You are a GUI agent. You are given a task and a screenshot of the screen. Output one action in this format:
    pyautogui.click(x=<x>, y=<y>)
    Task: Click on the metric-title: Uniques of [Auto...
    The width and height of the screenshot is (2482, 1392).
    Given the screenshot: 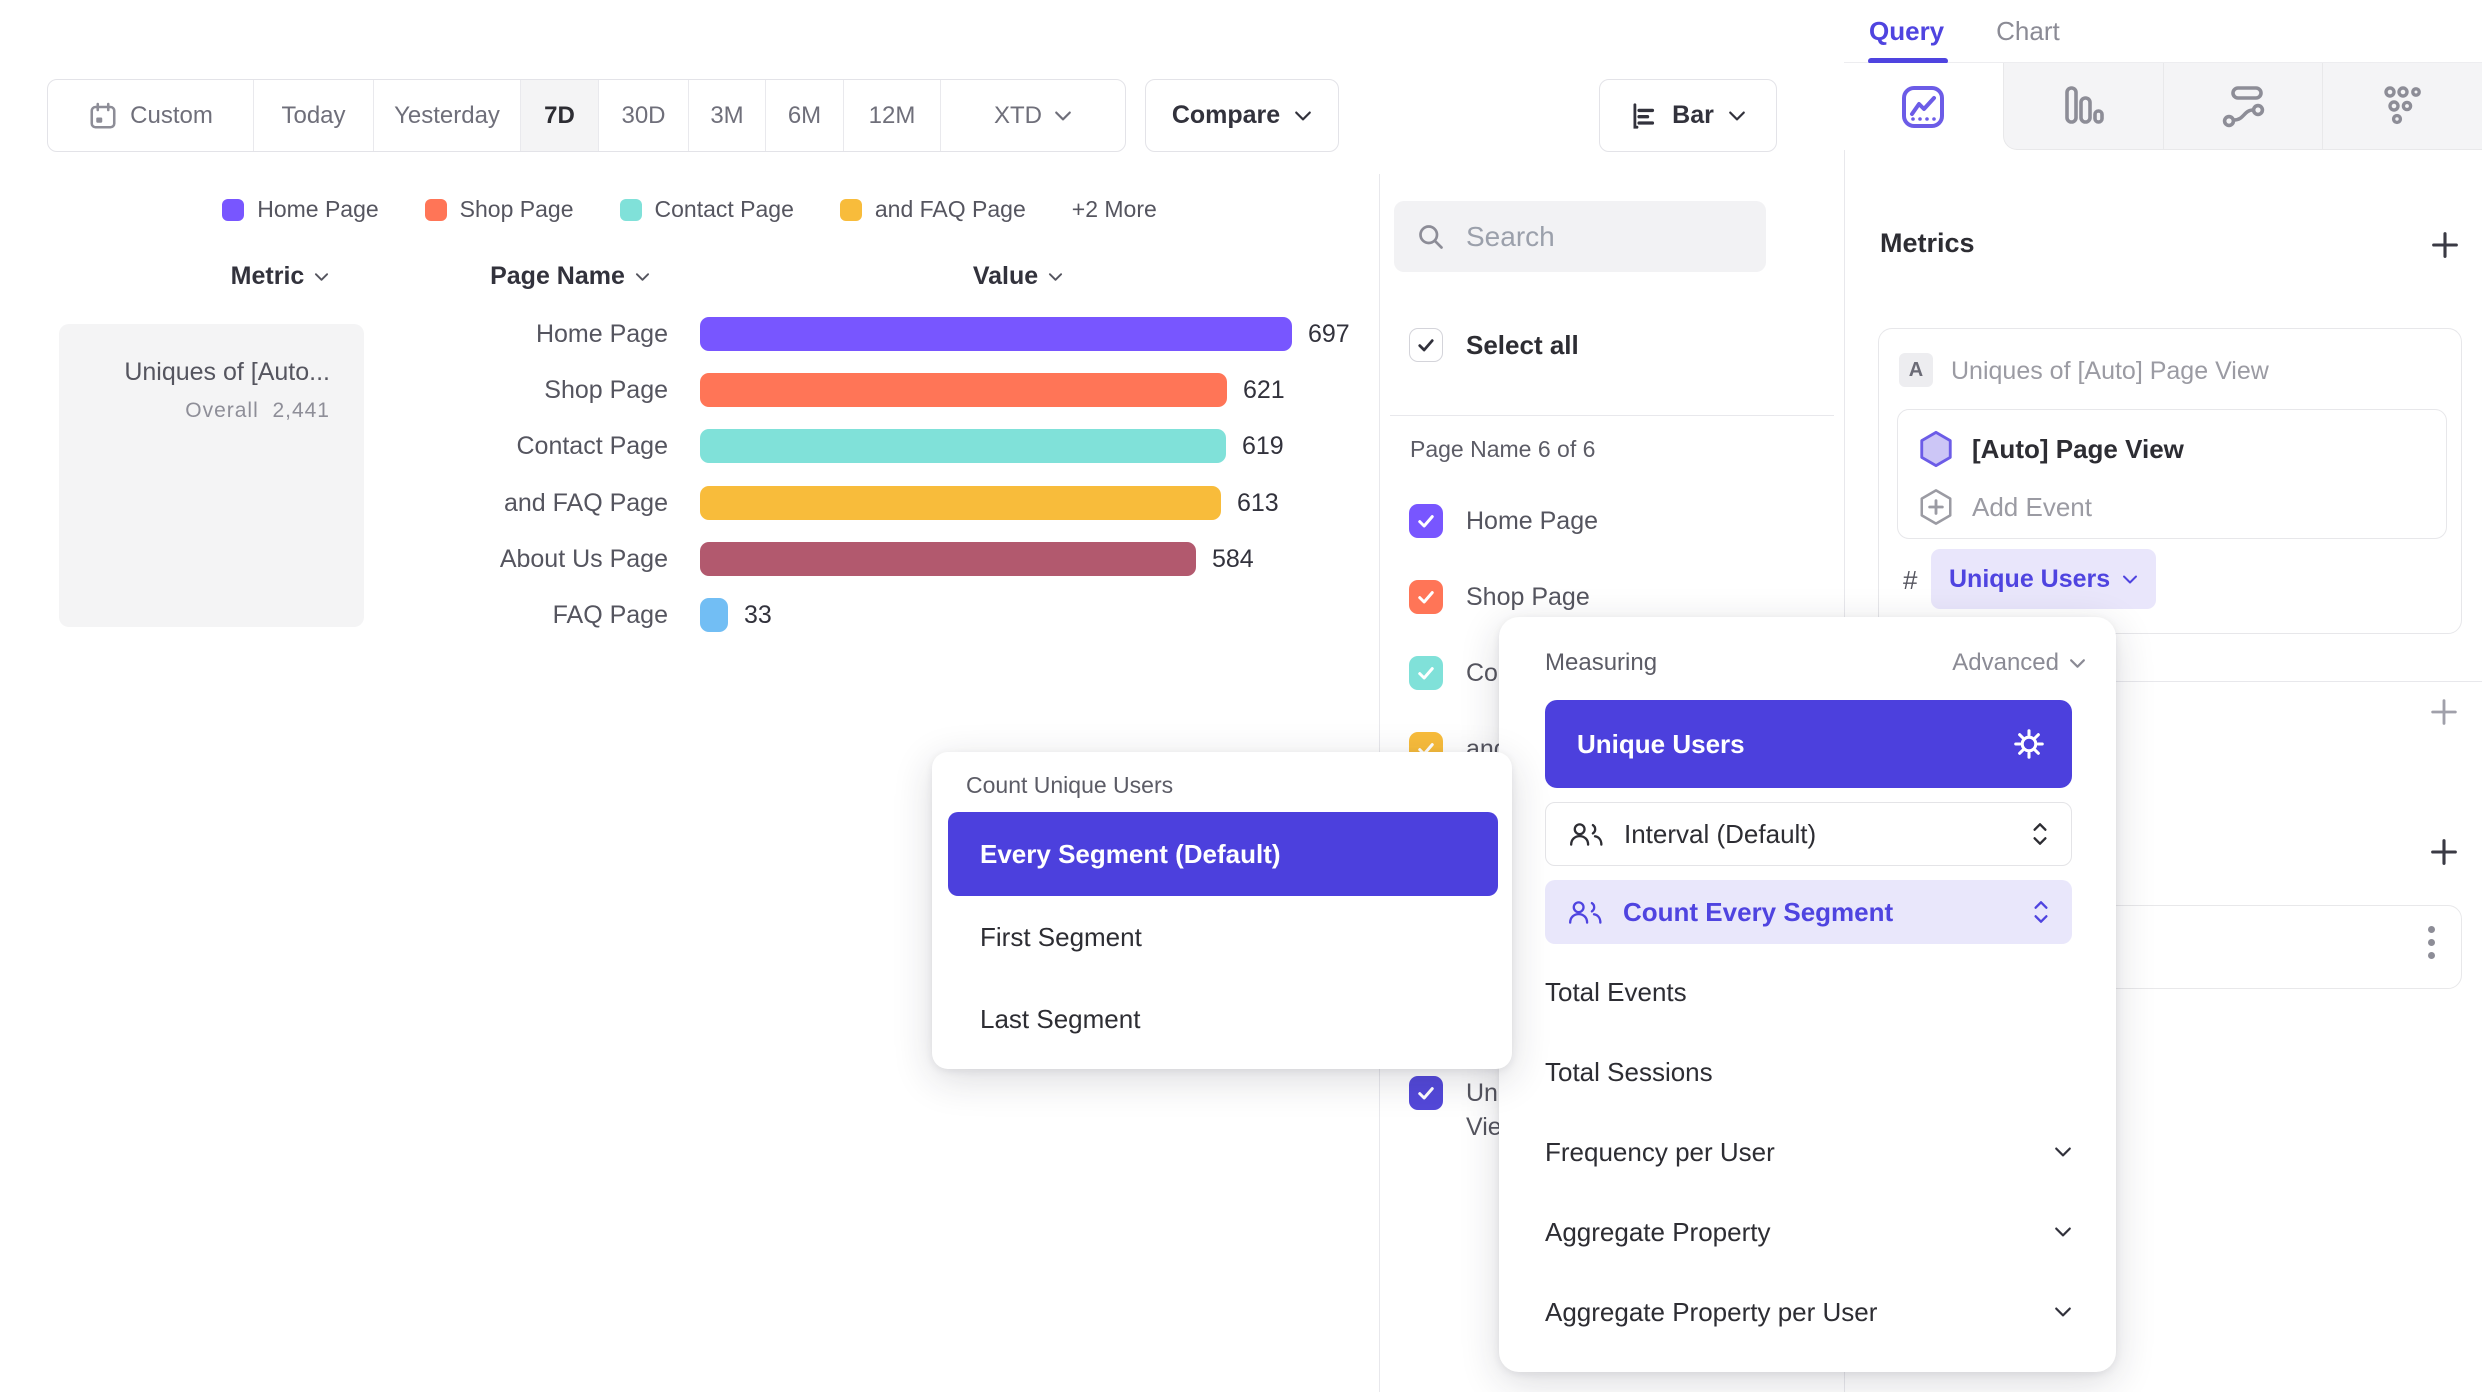 What is the action you would take?
    pyautogui.click(x=227, y=372)
    